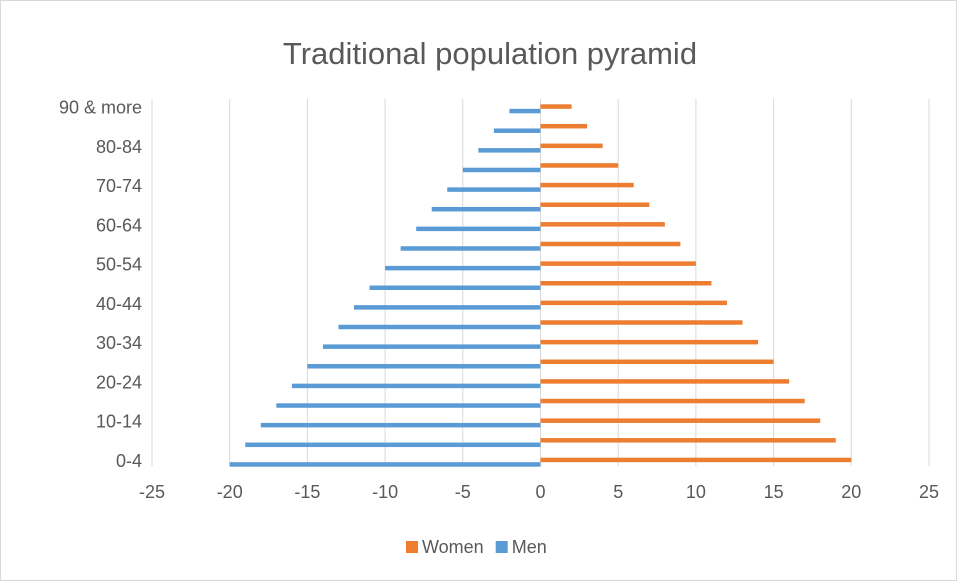 The image size is (957, 581). Describe the element at coordinates (529, 547) in the screenshot. I see `legend-label: Men` at that location.